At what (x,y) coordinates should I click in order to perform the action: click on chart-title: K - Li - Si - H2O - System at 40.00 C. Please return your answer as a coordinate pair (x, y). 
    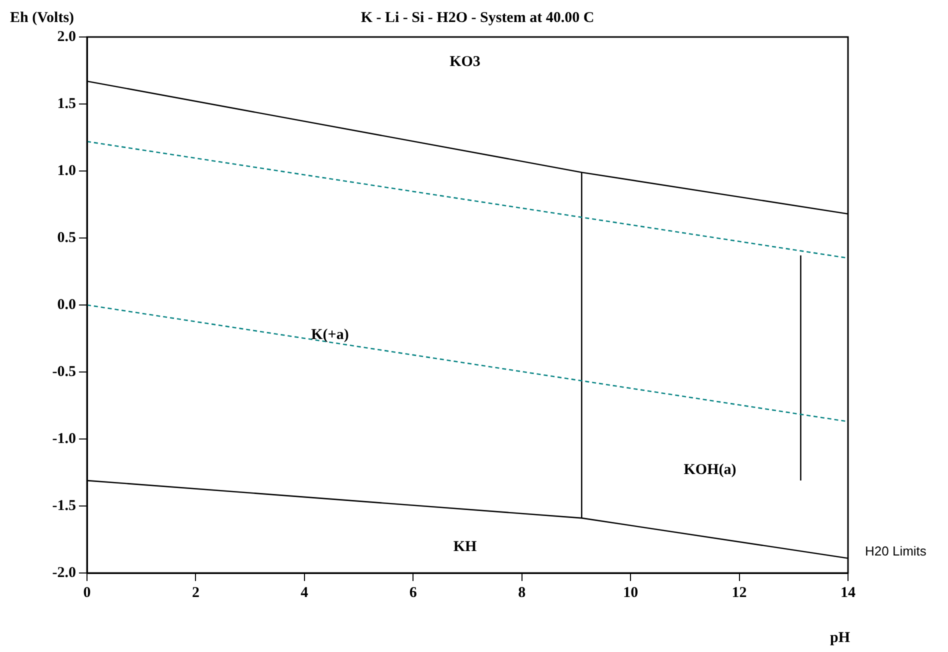
    Looking at the image, I should click on (477, 18).